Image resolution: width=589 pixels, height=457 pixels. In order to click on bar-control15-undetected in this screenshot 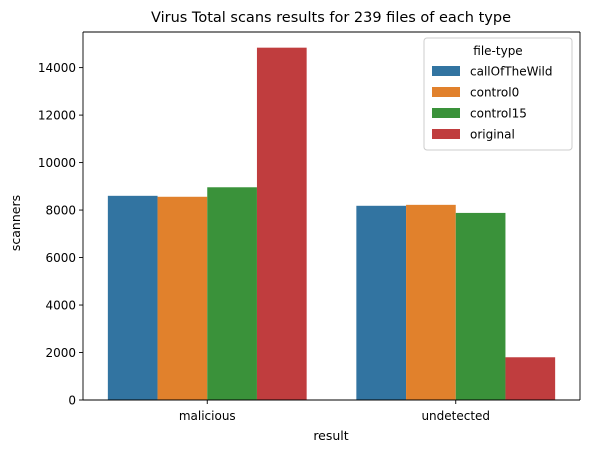, I will do `click(480, 306)`.